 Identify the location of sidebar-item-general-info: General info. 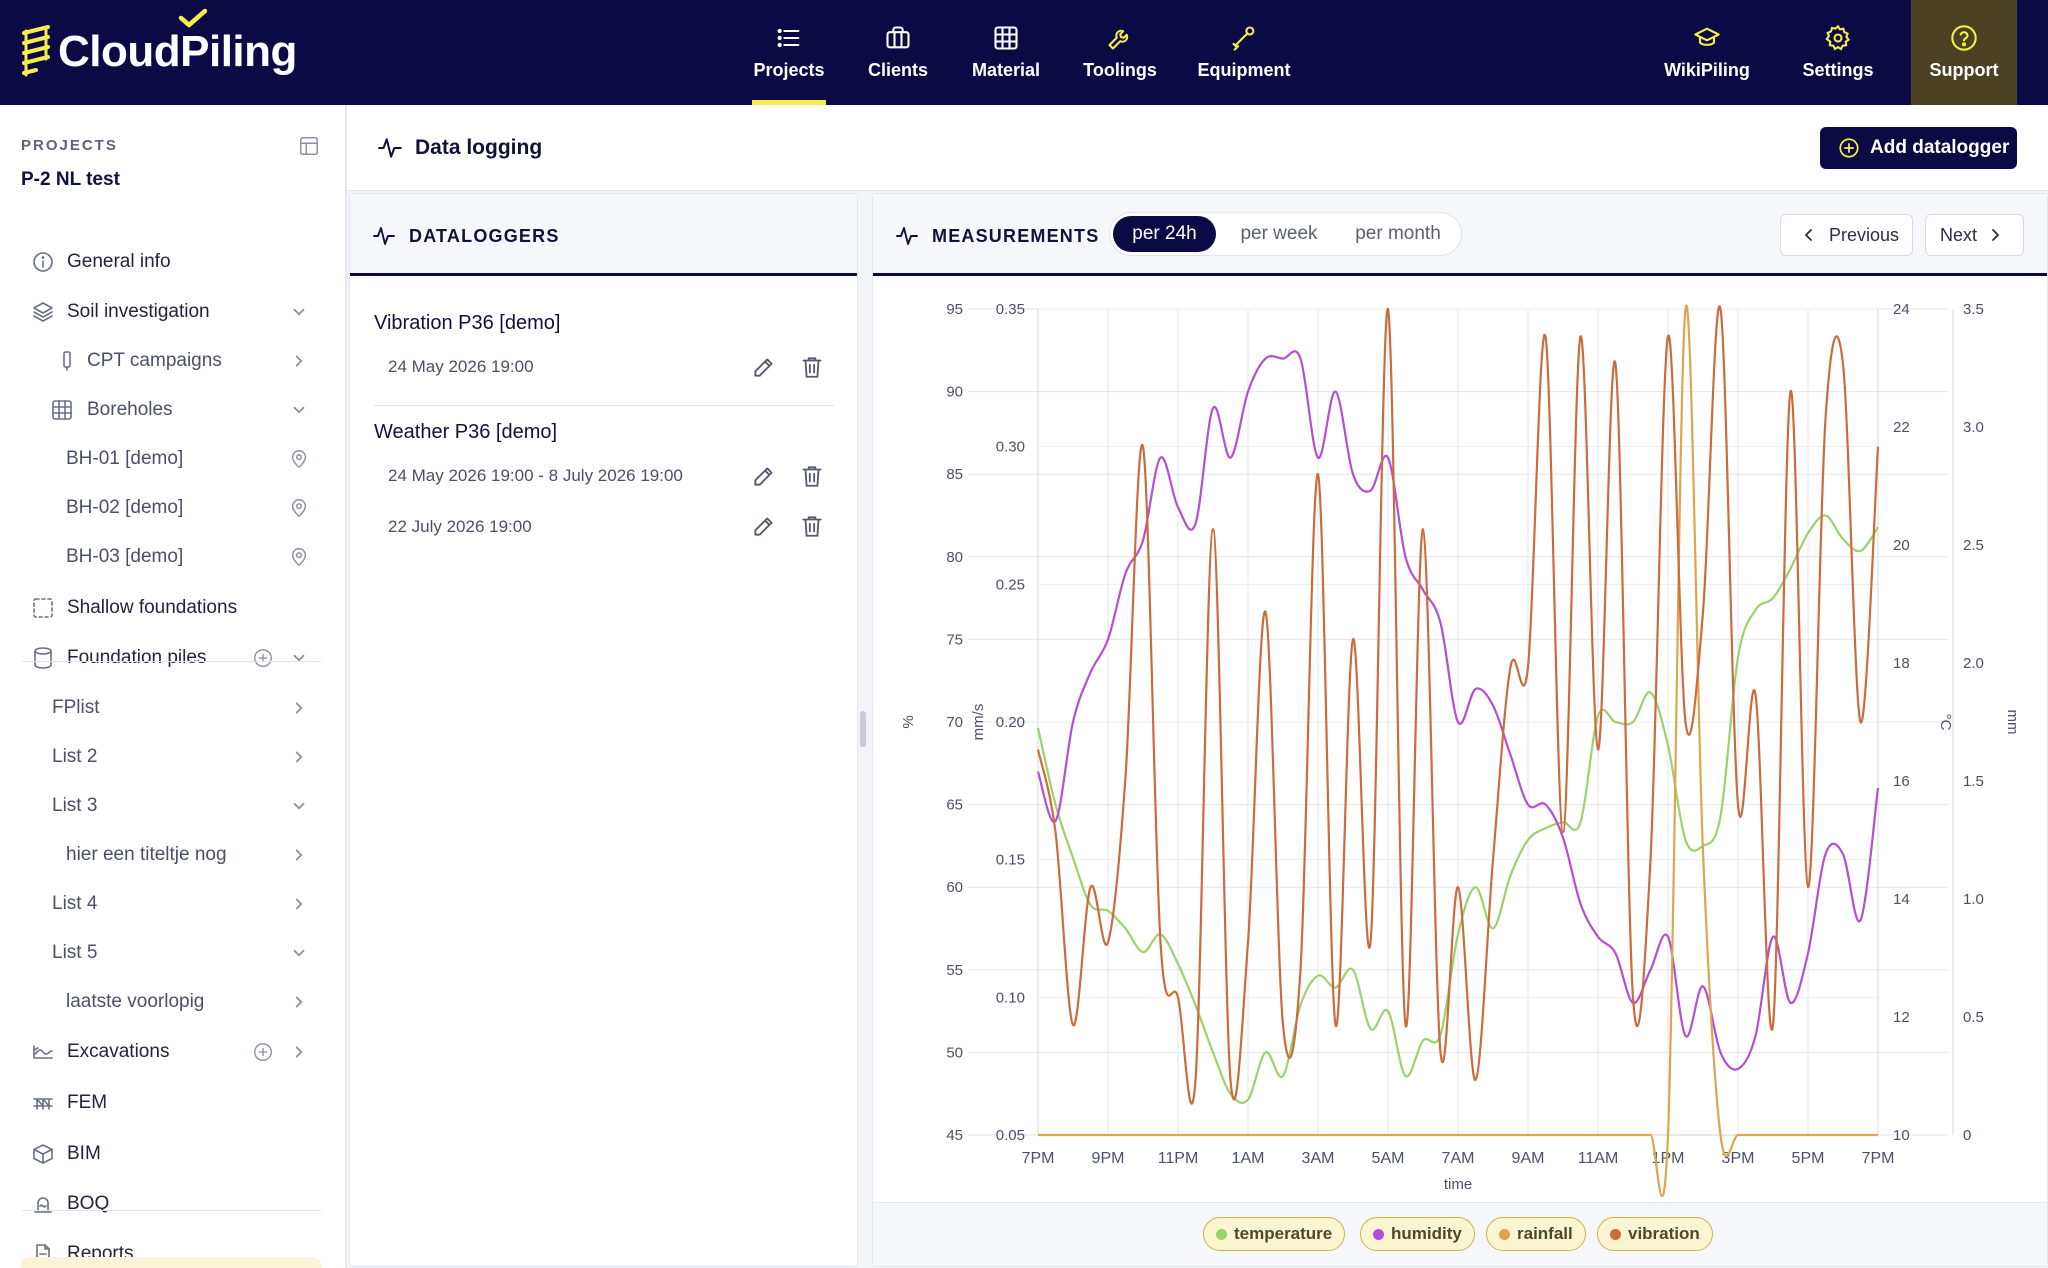
(172, 262).